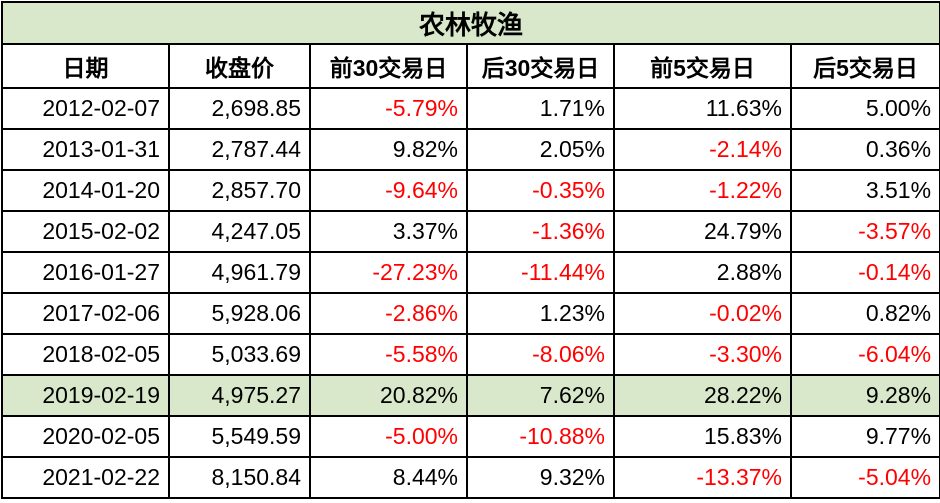  I want to click on date-cell: 2013-01-31, so click(85, 149).